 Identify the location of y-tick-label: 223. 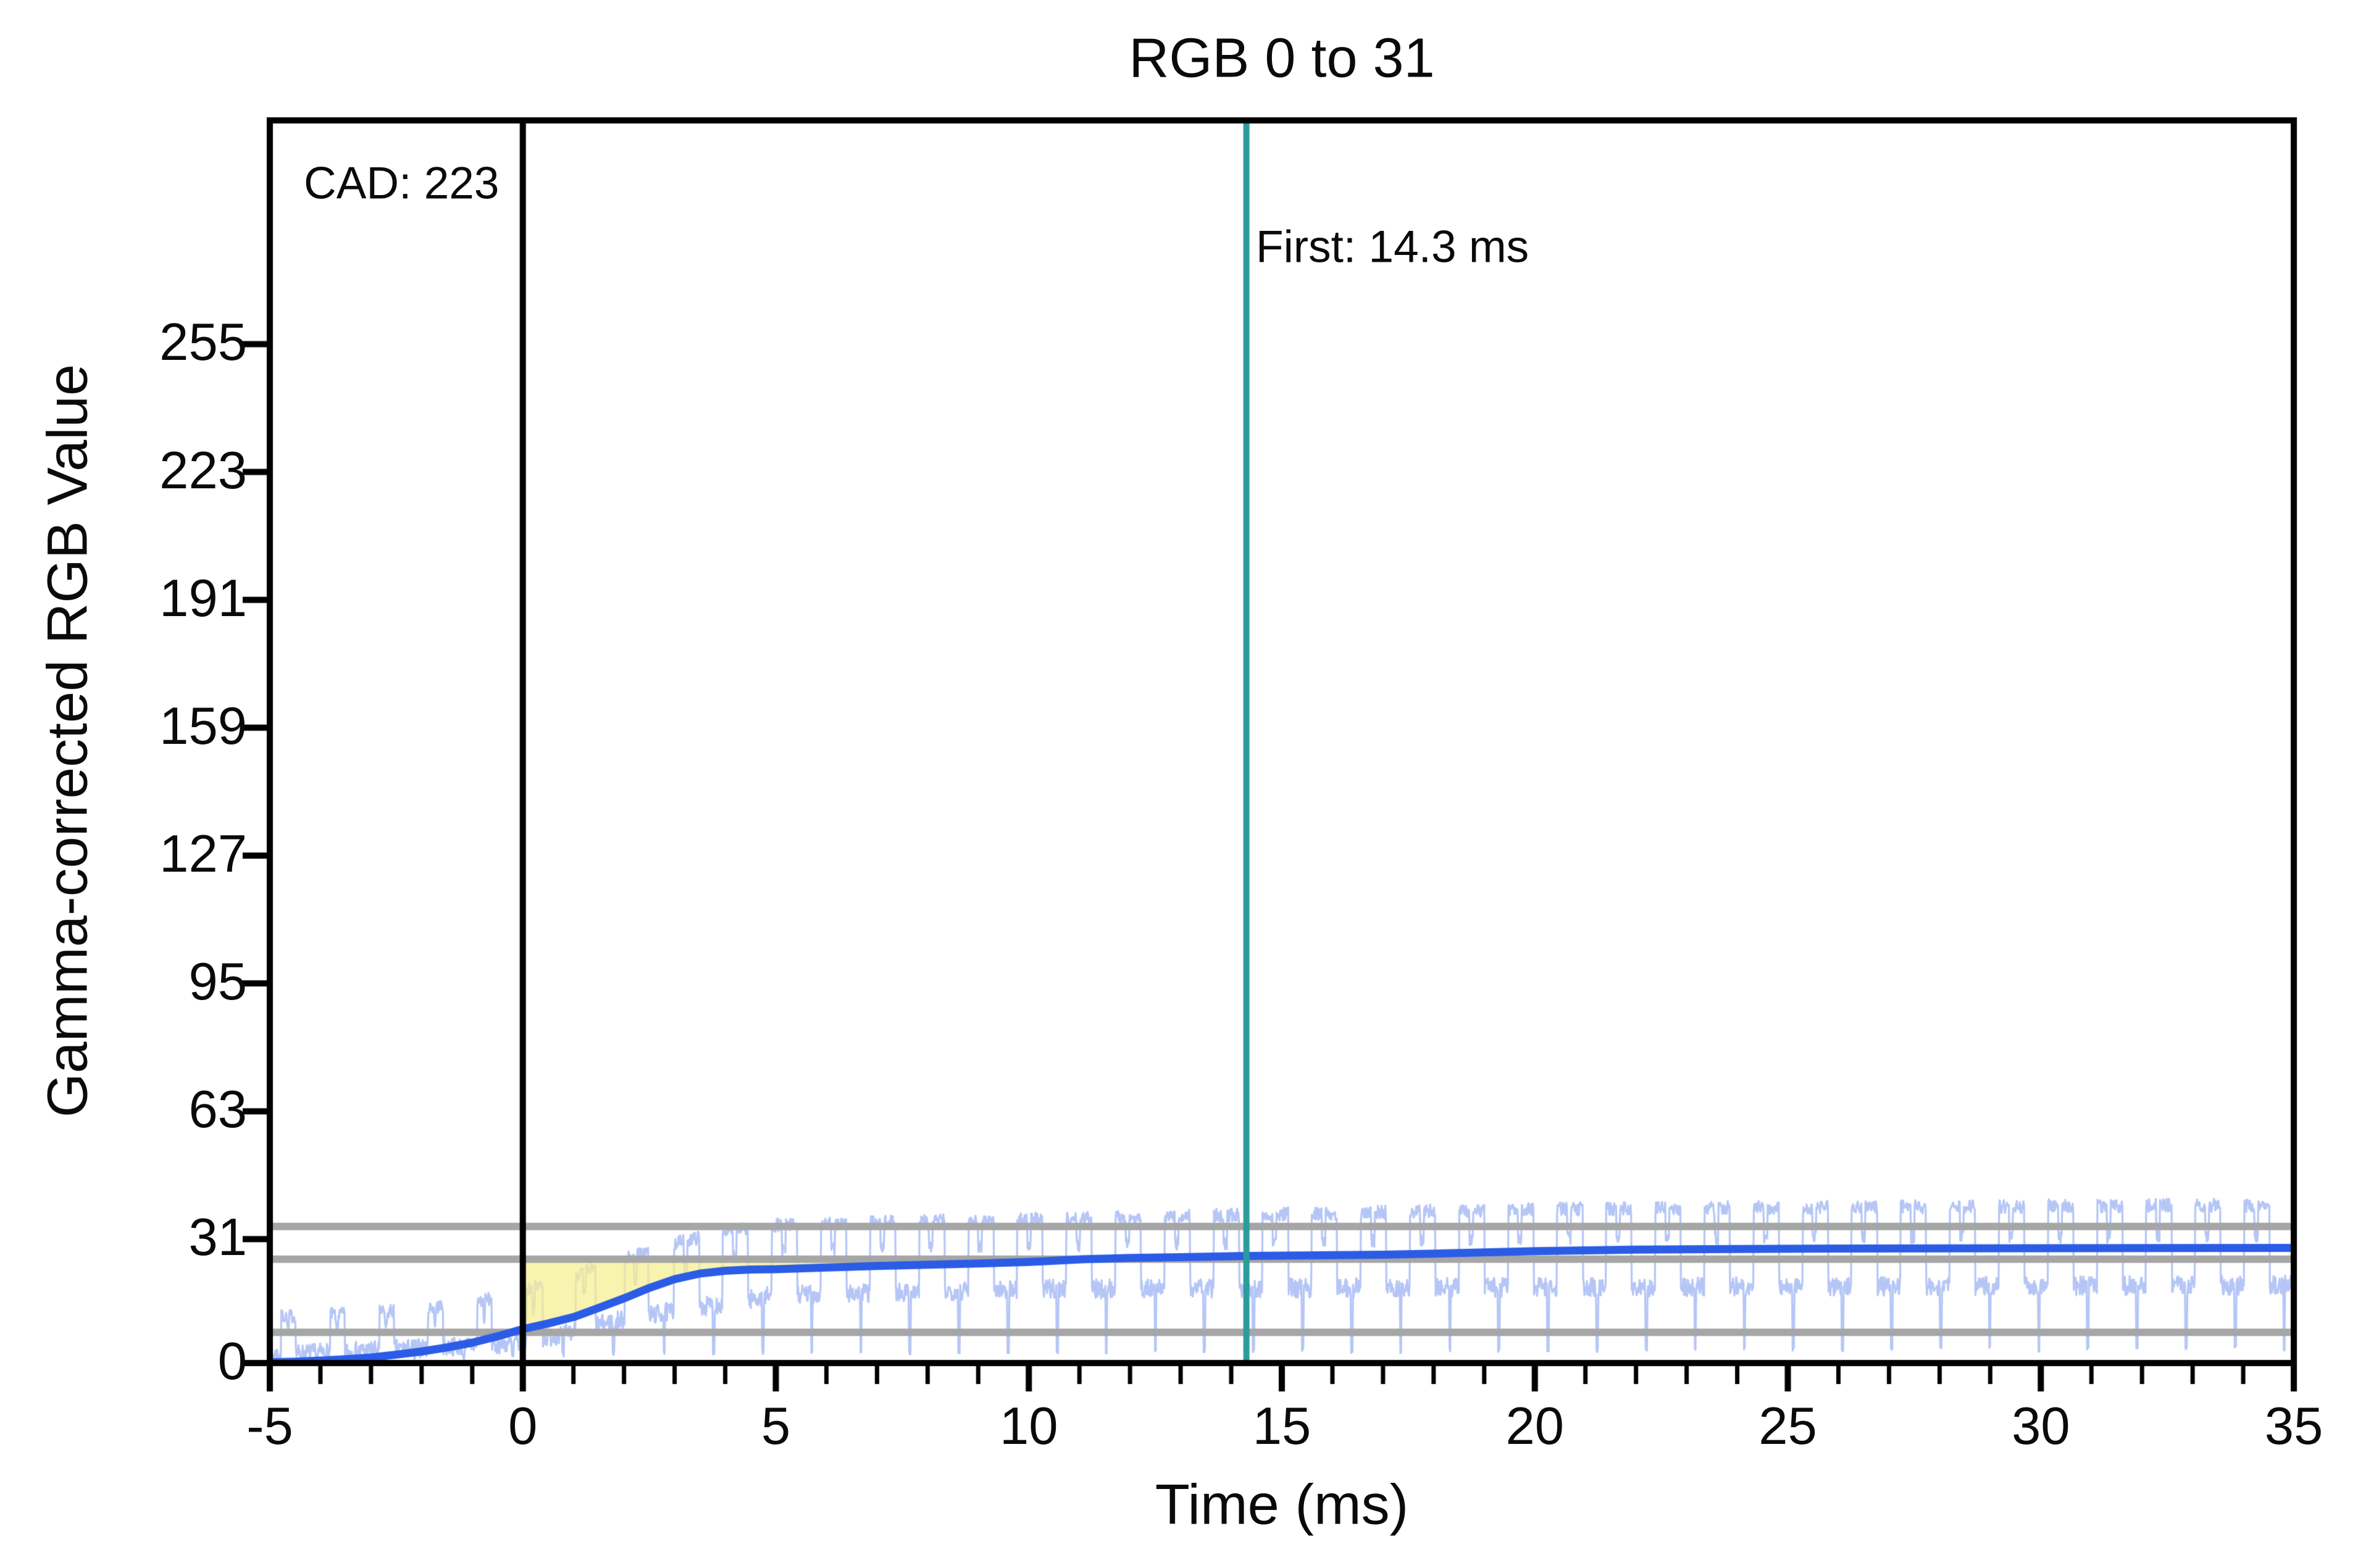
(203, 471).